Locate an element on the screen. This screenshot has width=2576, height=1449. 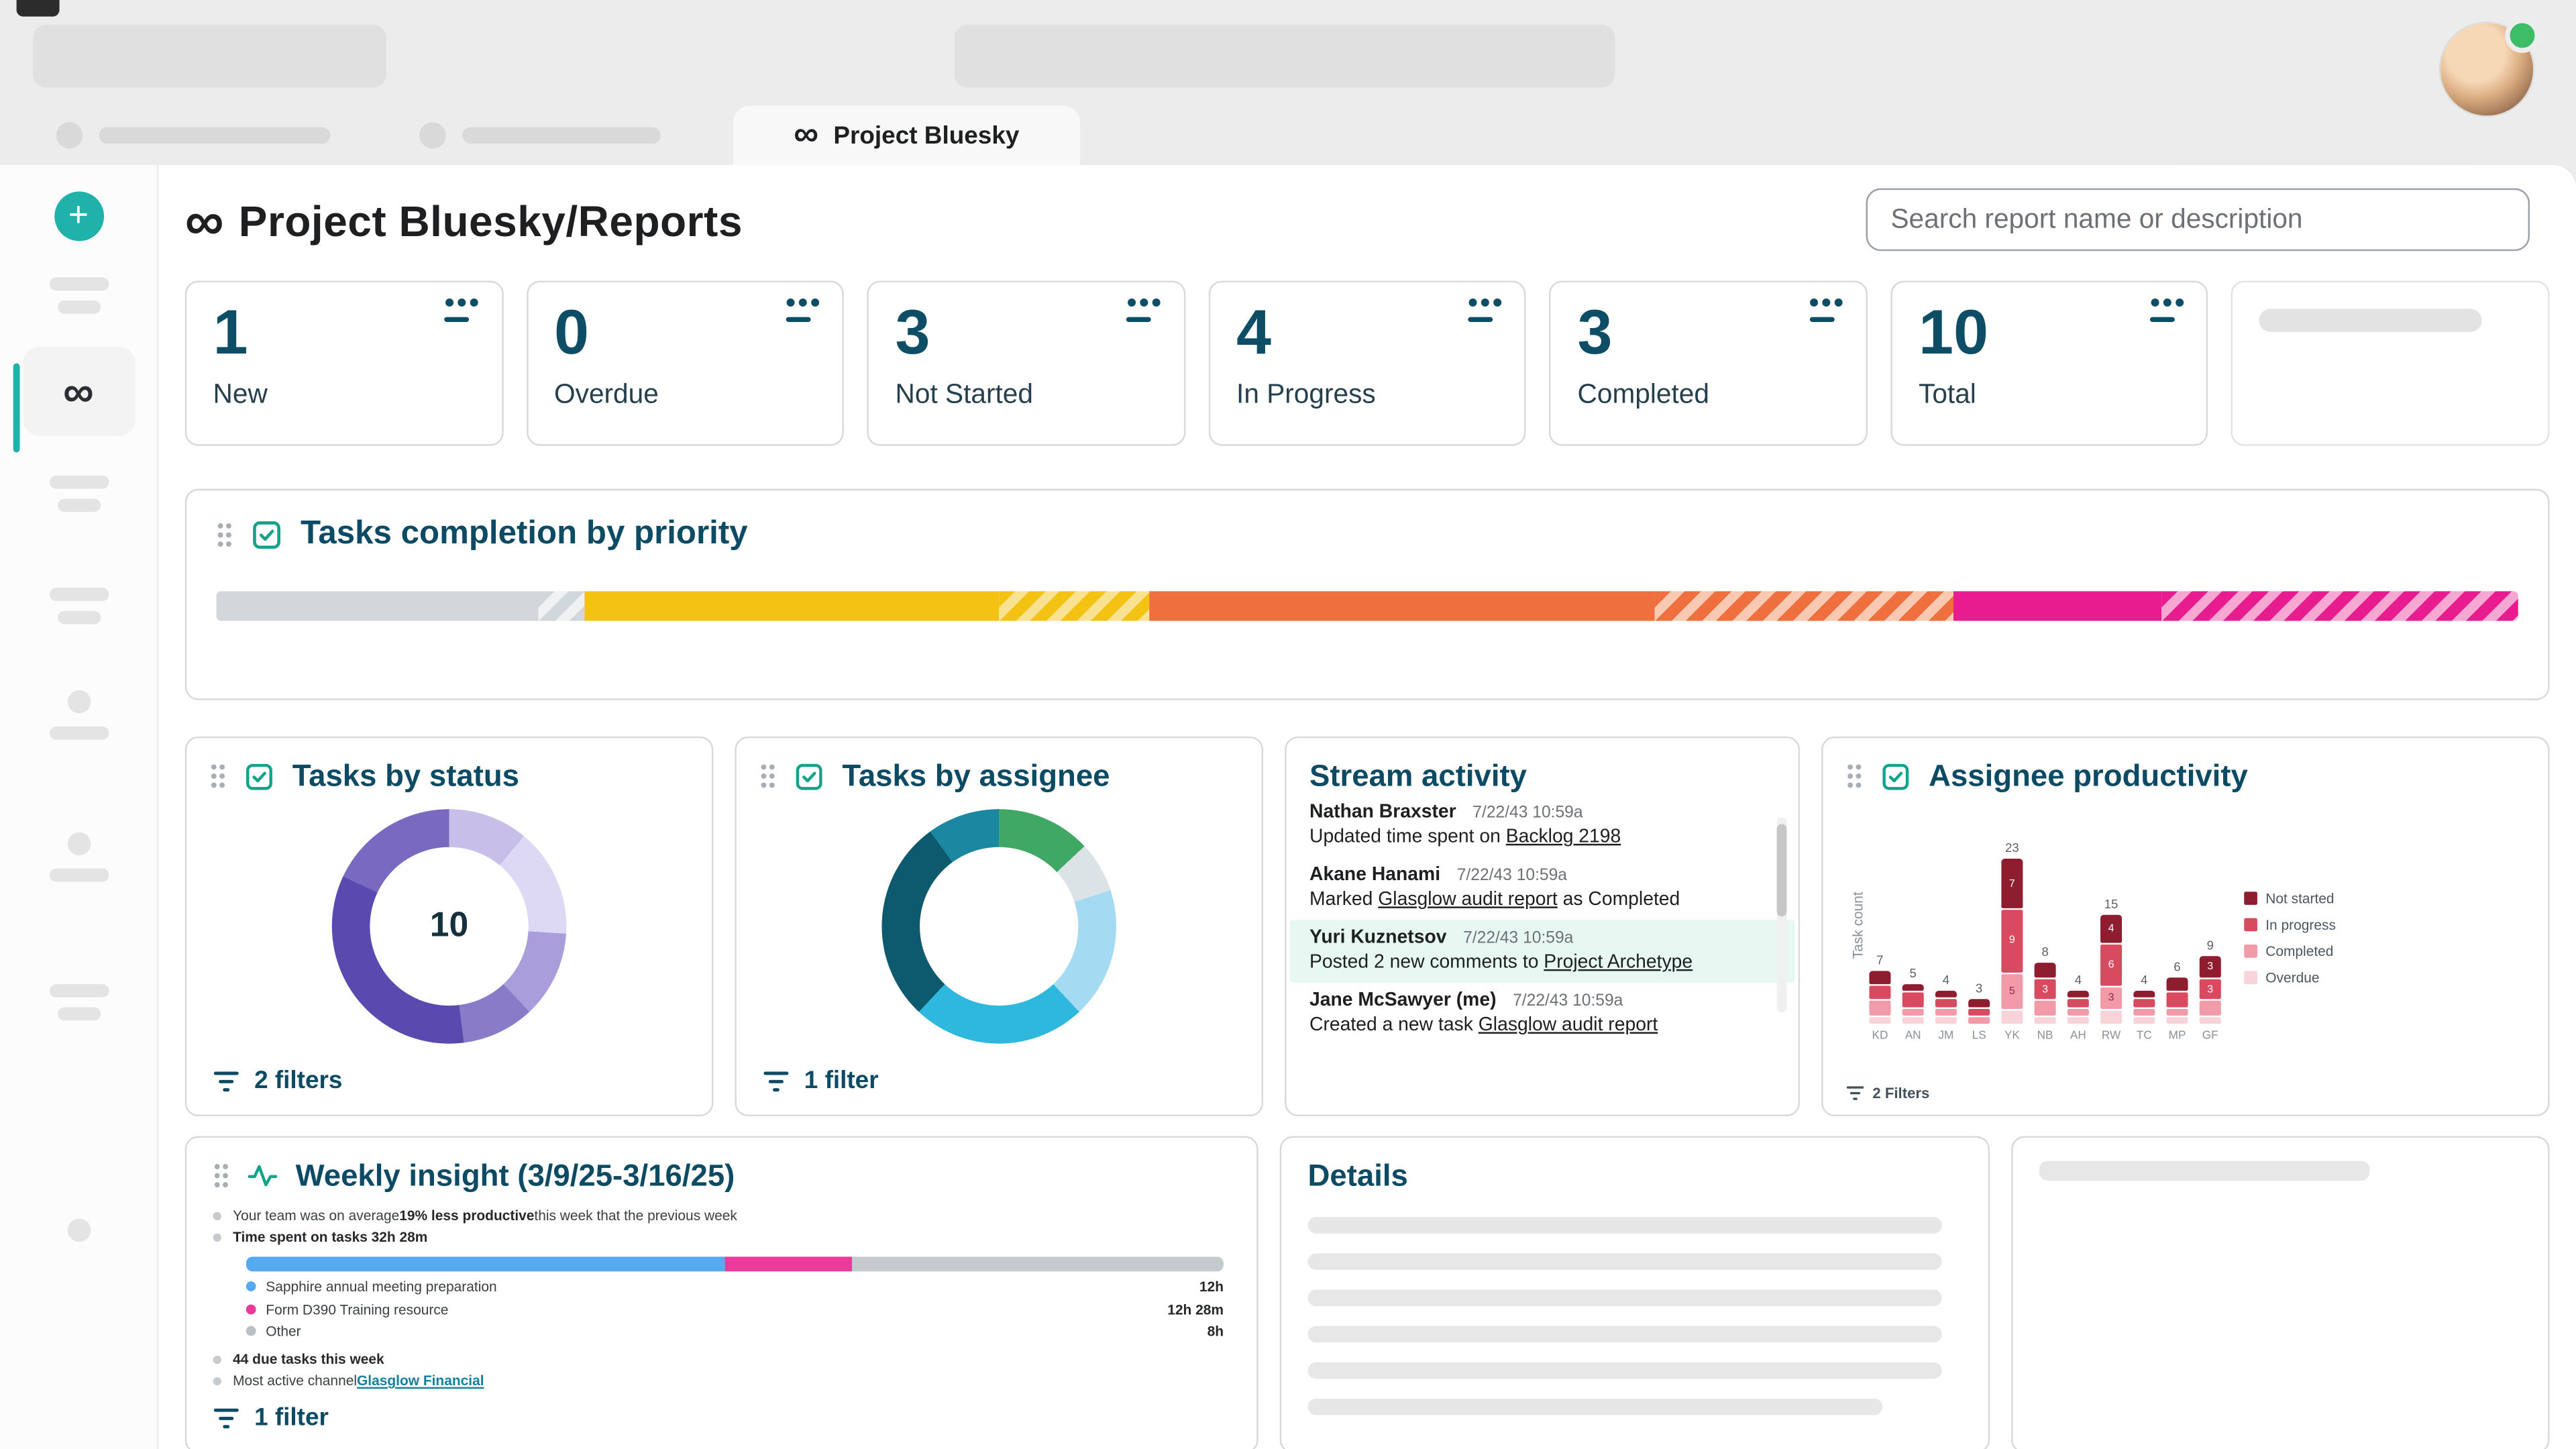
legend-label: Other is located at coordinates (283, 1331).